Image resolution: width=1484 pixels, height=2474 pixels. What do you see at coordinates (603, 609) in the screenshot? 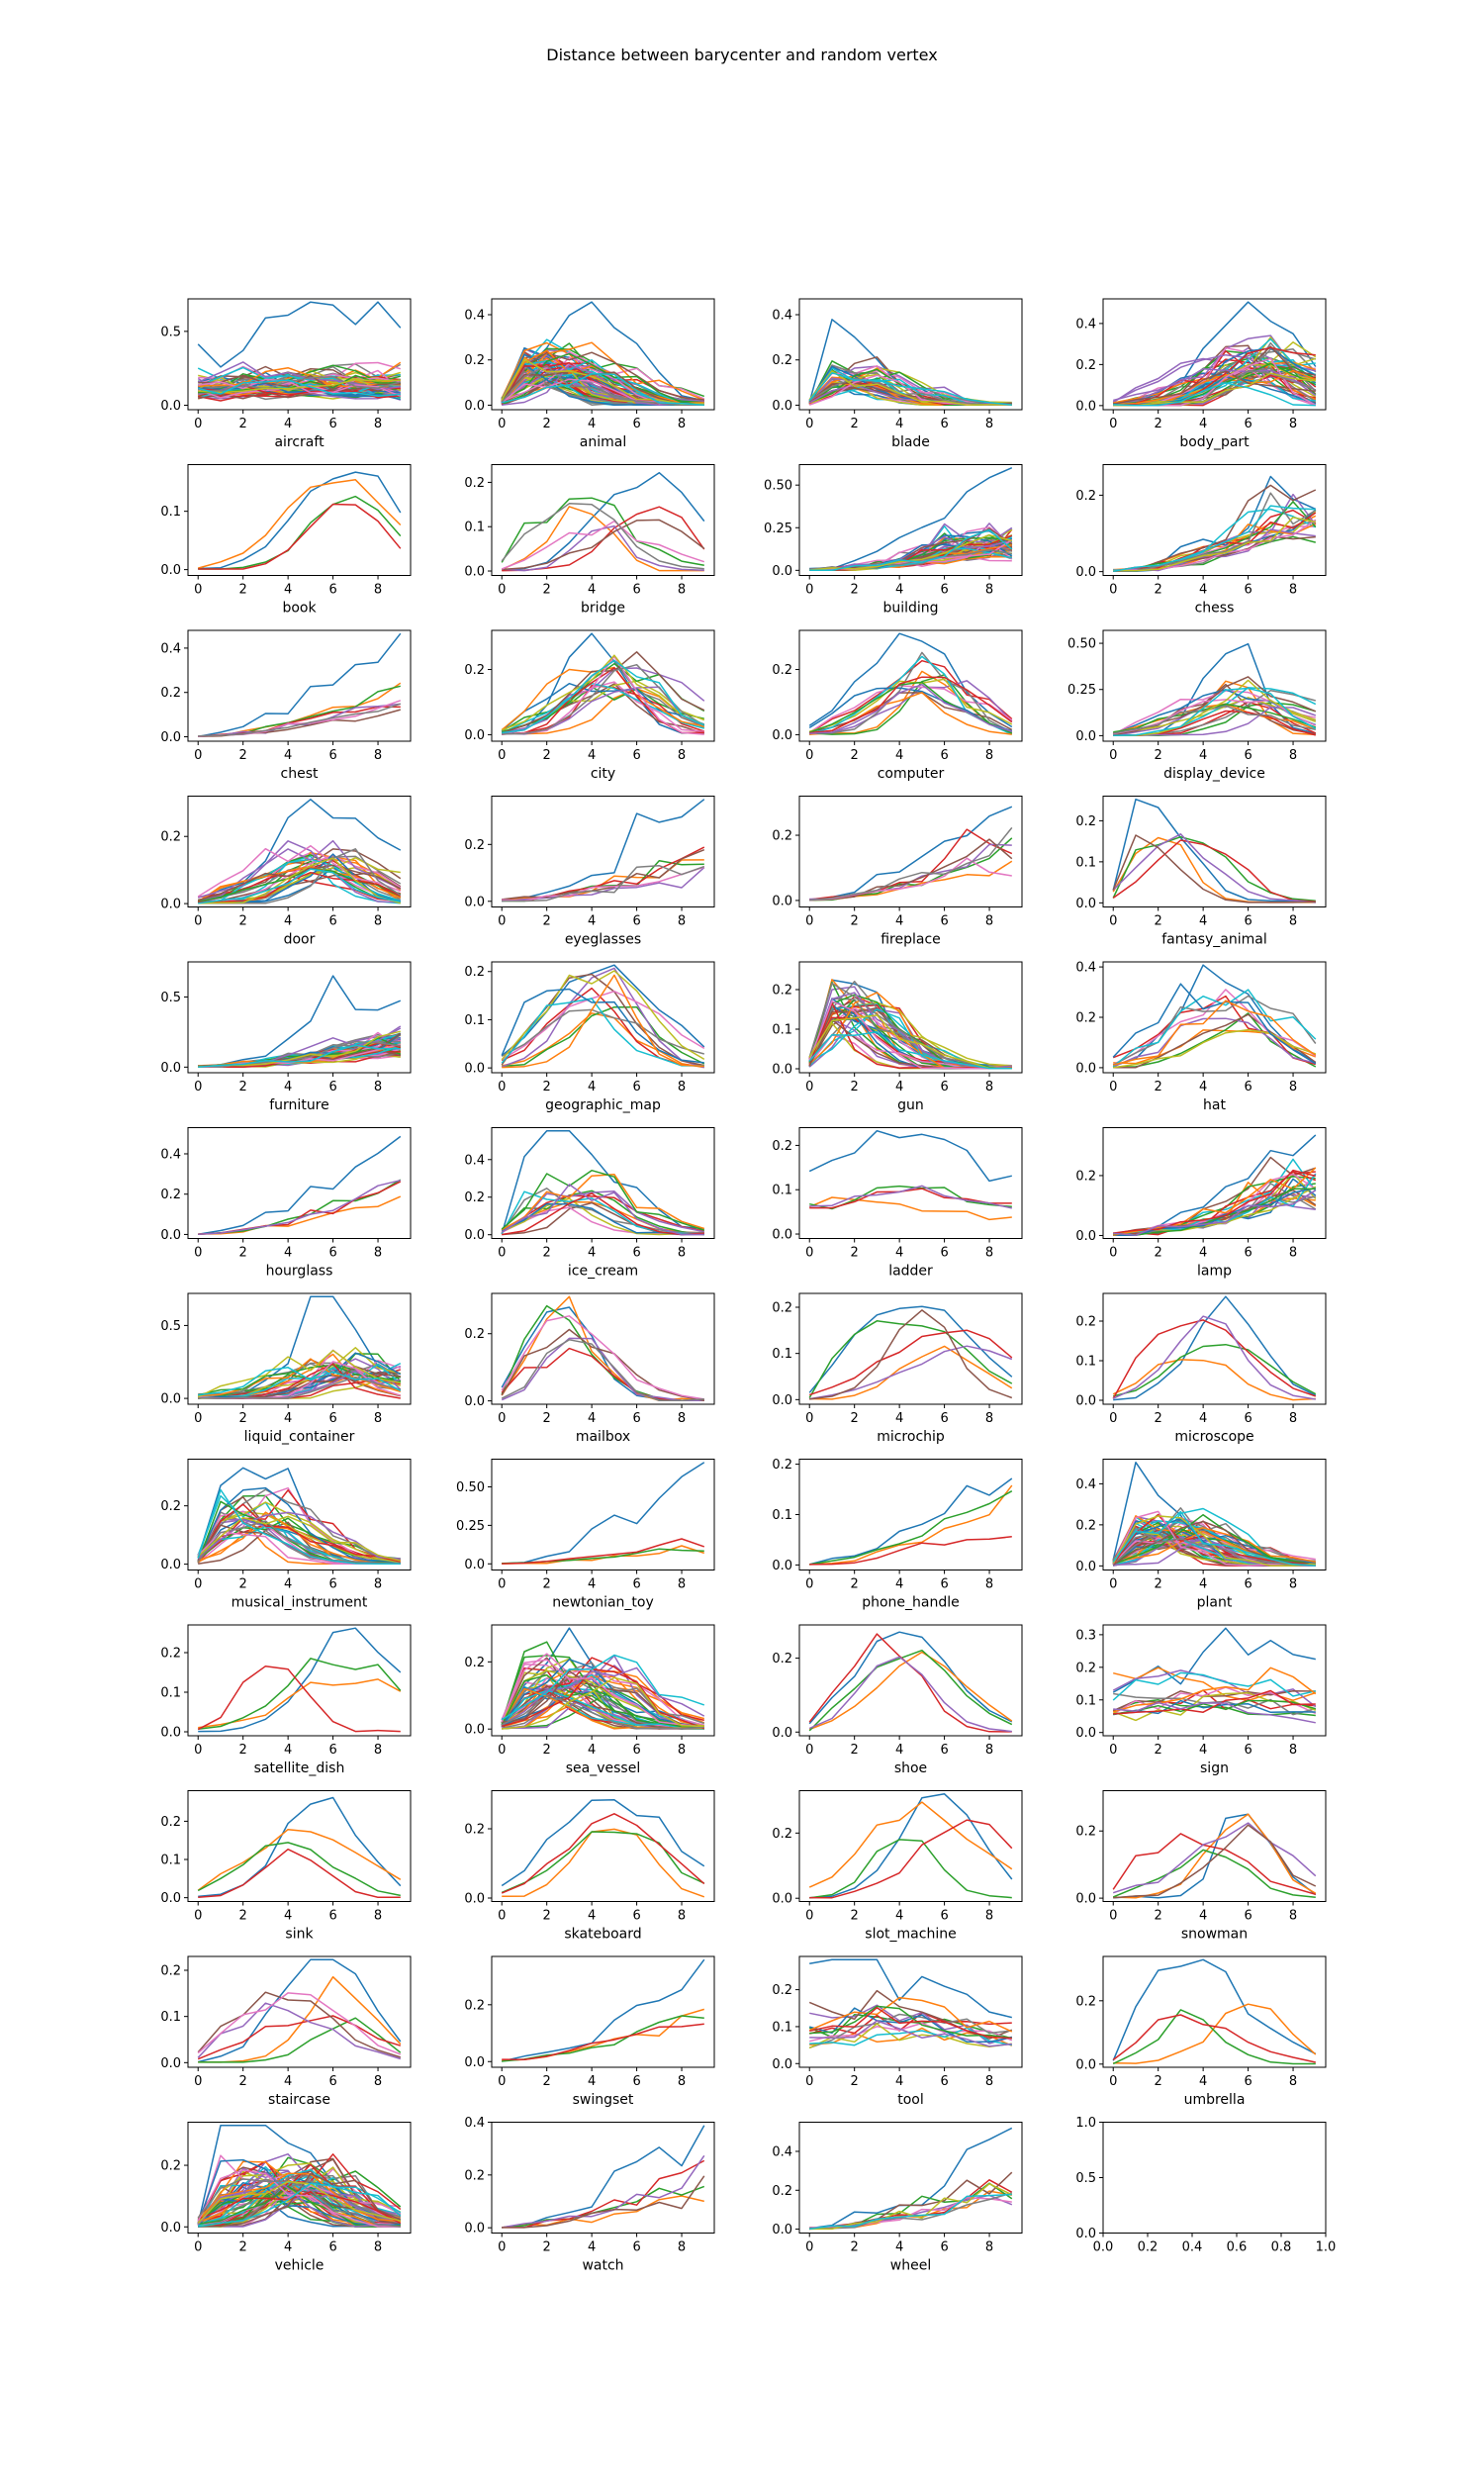
I see `x-axis-label: bridge` at bounding box center [603, 609].